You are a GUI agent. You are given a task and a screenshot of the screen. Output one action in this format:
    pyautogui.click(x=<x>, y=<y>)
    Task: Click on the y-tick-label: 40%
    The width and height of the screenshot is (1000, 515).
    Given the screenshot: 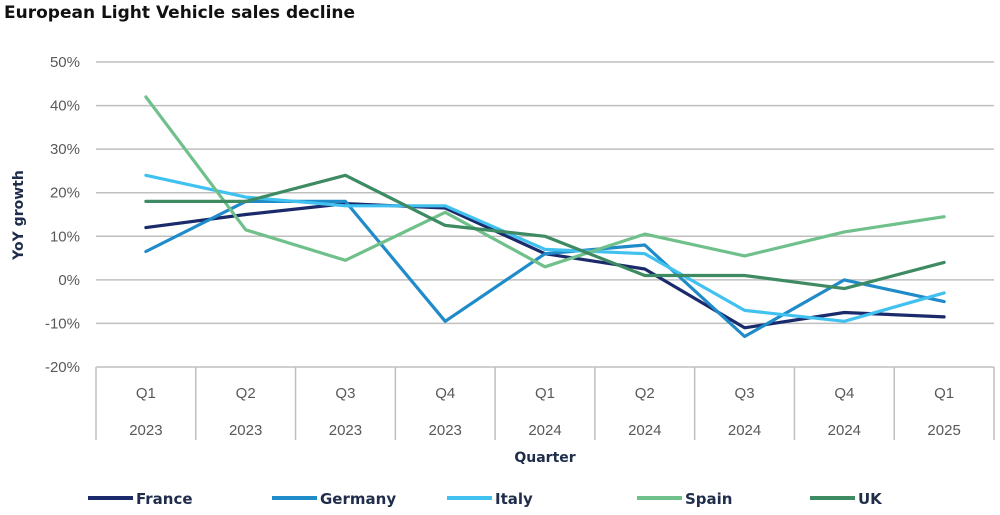 What is the action you would take?
    pyautogui.click(x=65, y=106)
    